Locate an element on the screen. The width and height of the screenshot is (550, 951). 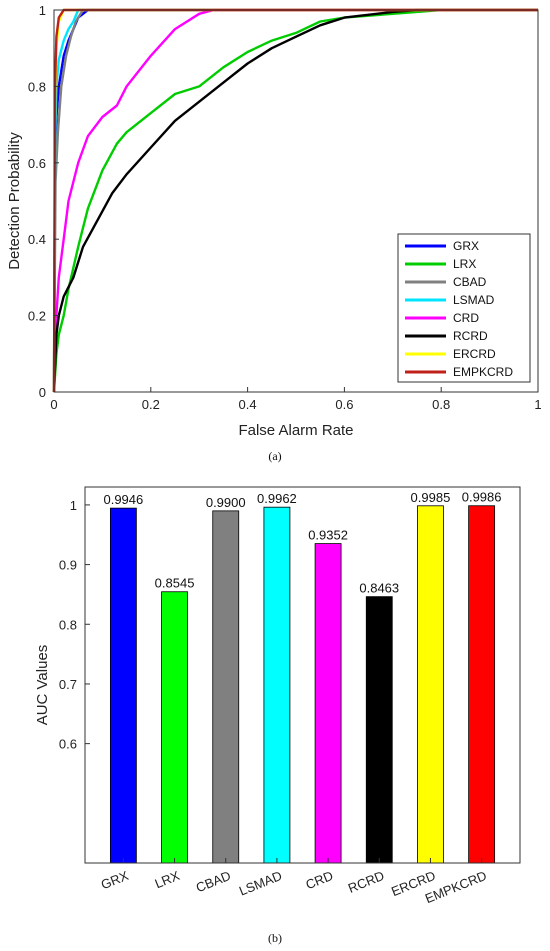
auc-y-tick-label: 0.9 is located at coordinates (68, 565).